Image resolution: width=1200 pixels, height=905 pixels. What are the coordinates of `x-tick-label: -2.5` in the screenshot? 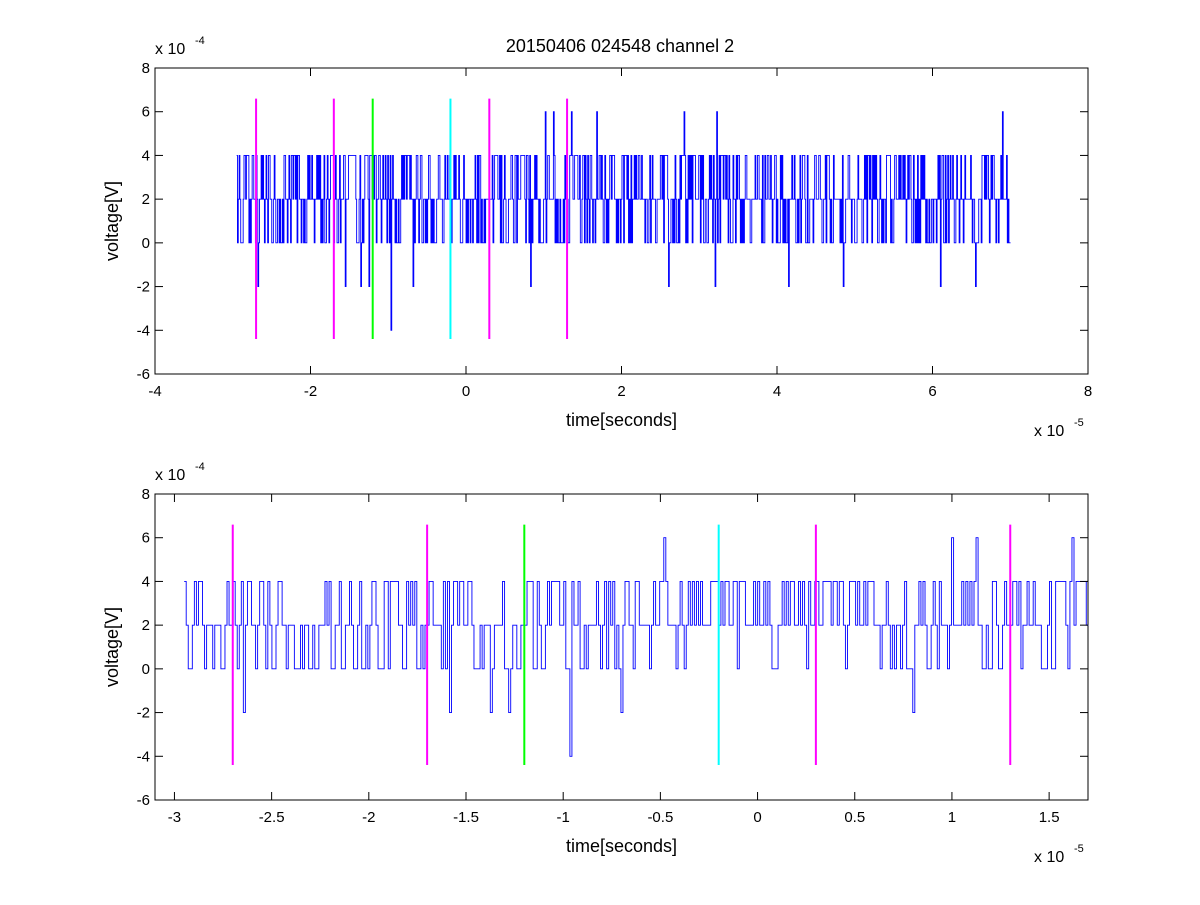 It's located at (272, 817).